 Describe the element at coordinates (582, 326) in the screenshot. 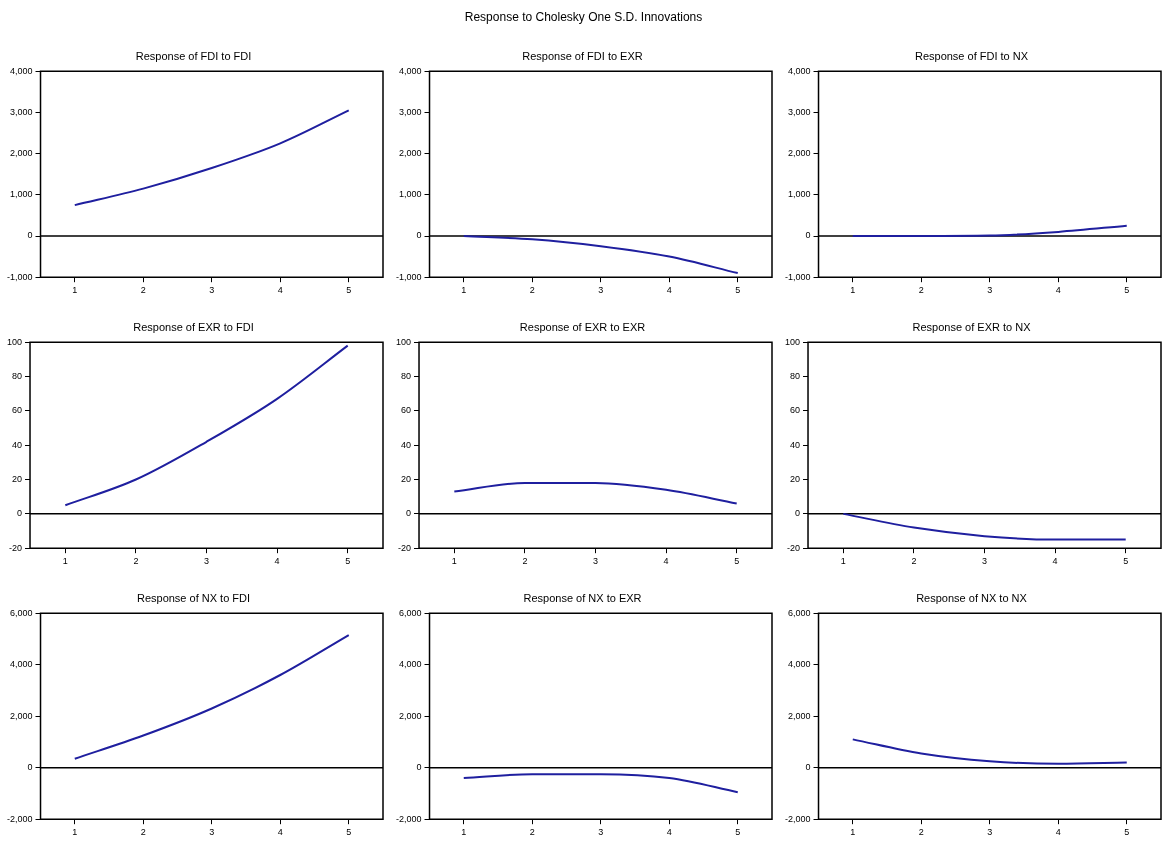

I see `chart-title: Response of EXR to EXR` at that location.